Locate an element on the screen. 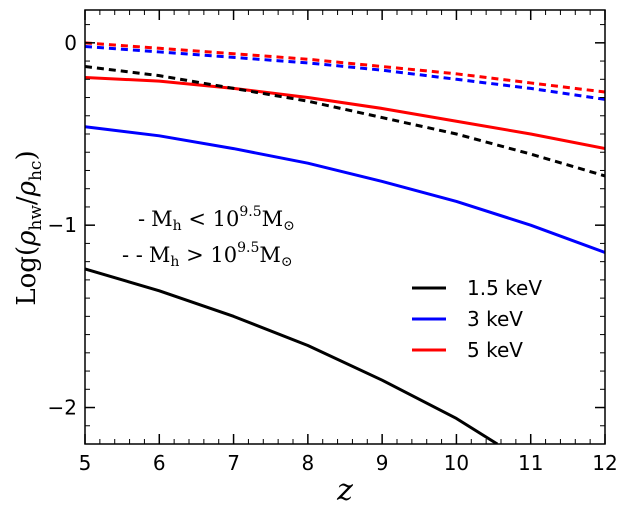 The height and width of the screenshot is (509, 628). x-axis-label: z is located at coordinates (344, 490).